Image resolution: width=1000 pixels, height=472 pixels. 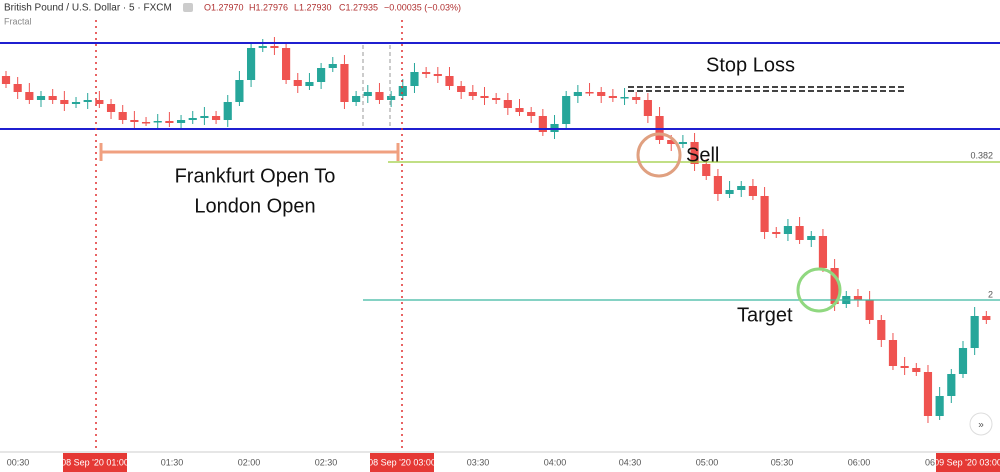 I want to click on sell-circle, so click(x=659, y=155).